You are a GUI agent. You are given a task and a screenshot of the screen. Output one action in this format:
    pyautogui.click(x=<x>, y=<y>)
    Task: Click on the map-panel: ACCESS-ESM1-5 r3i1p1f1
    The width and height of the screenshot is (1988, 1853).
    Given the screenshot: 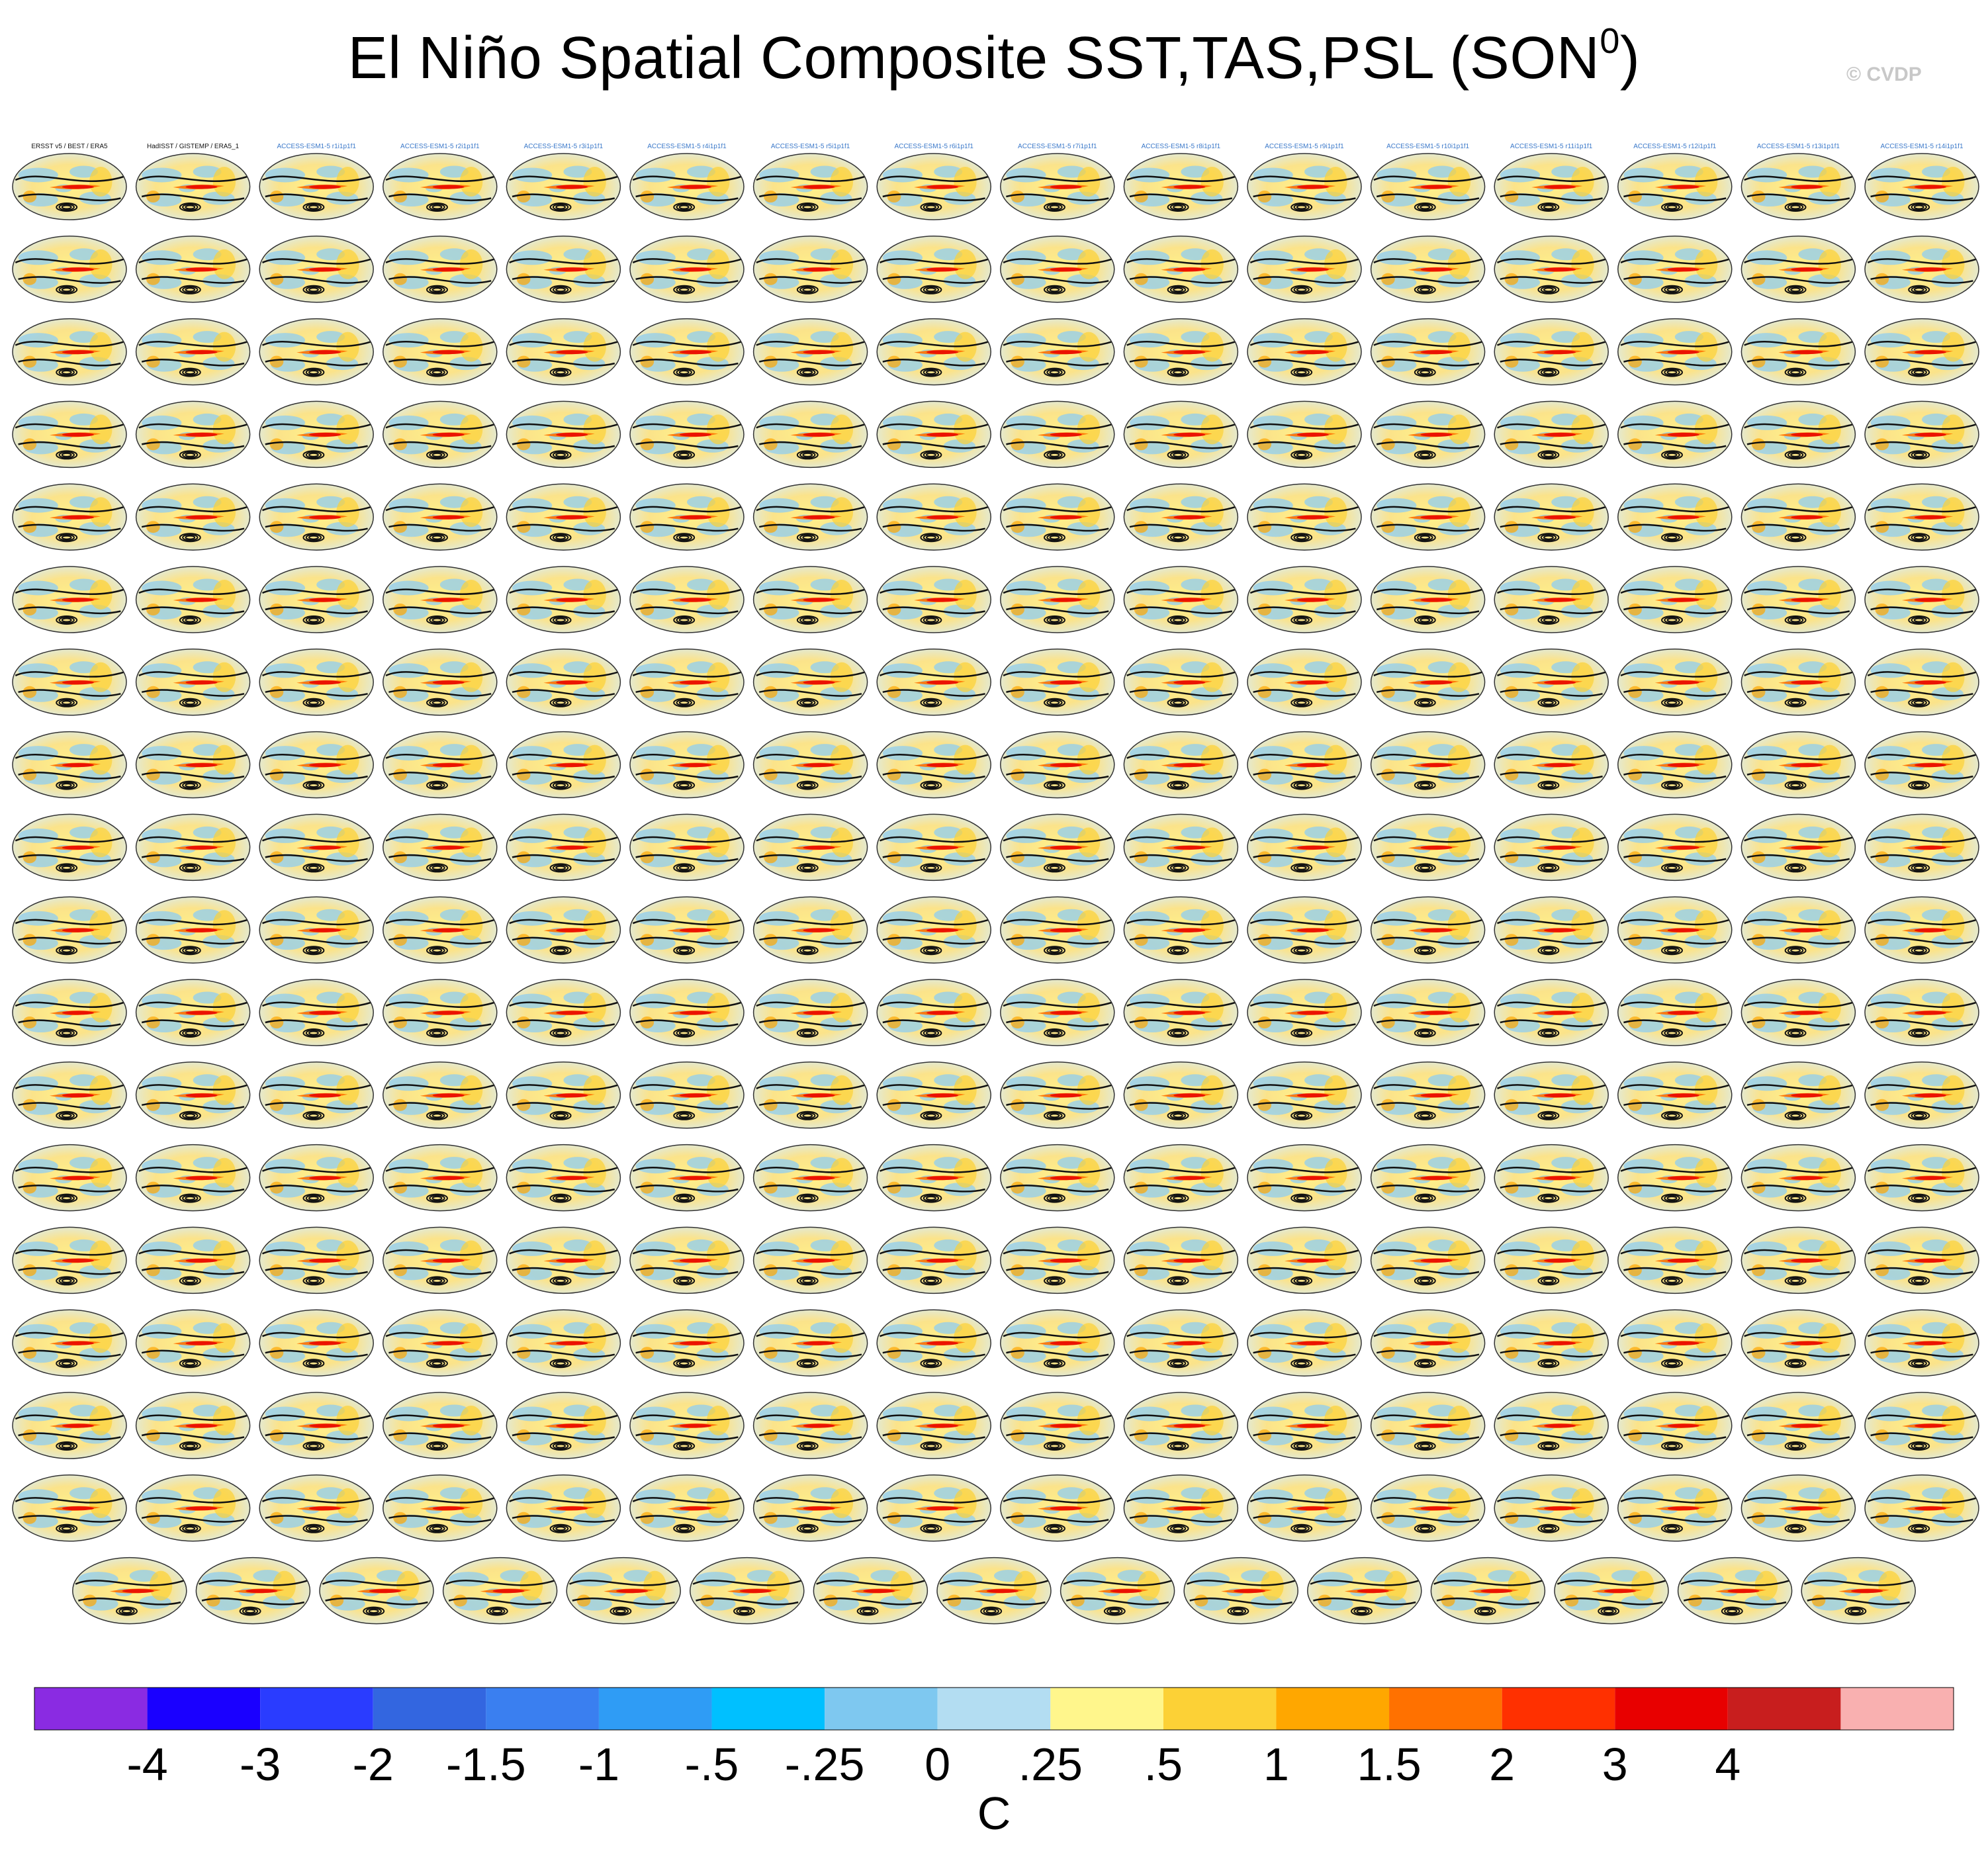 What is the action you would take?
    pyautogui.click(x=563, y=181)
    